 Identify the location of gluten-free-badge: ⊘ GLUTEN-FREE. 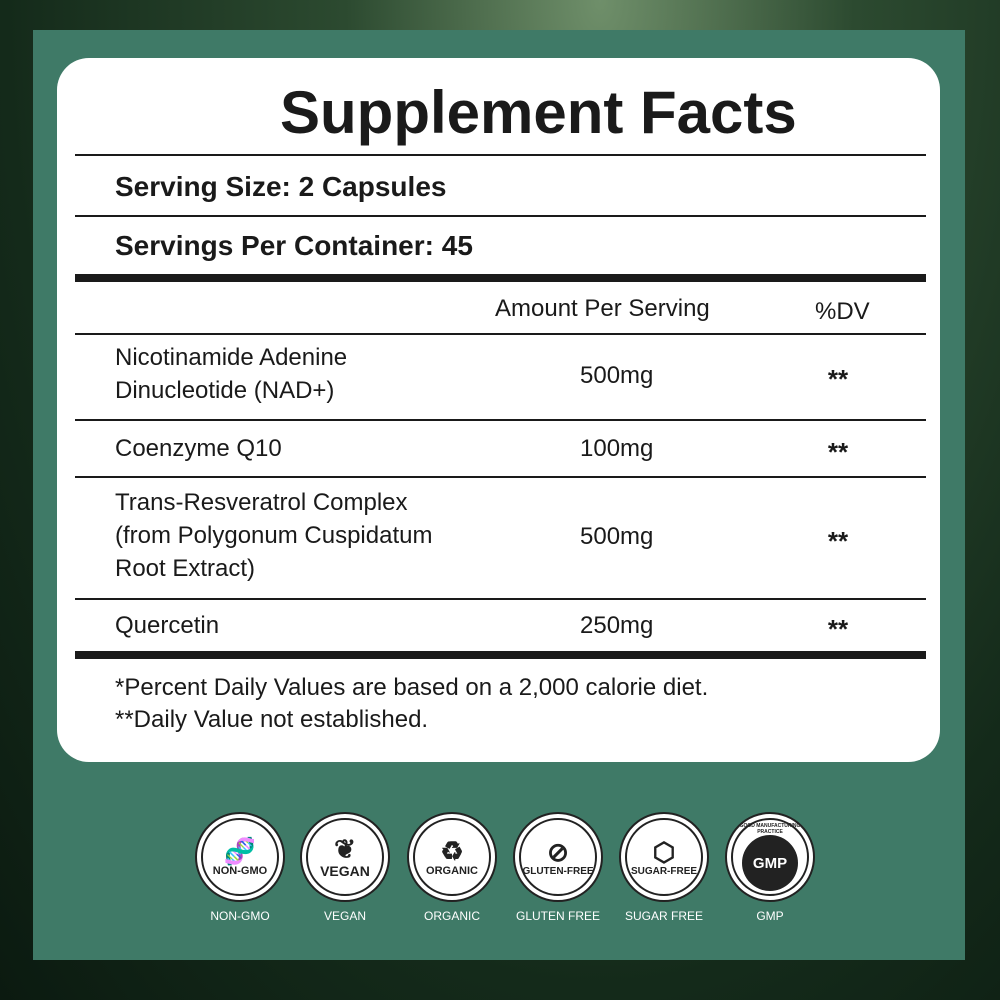
(558, 857).